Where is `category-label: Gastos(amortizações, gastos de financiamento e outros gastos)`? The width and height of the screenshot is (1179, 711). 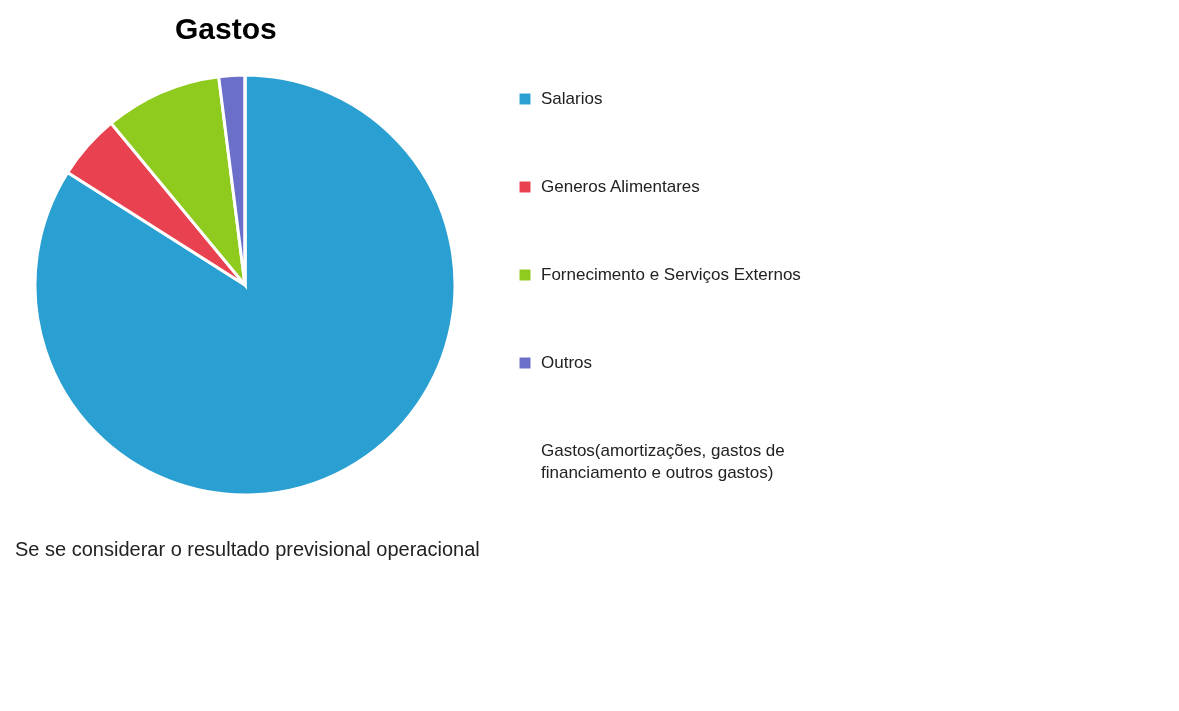 category-label: Gastos(amortizações, gastos de financiamento e outros gastos) is located at coordinates (663, 461).